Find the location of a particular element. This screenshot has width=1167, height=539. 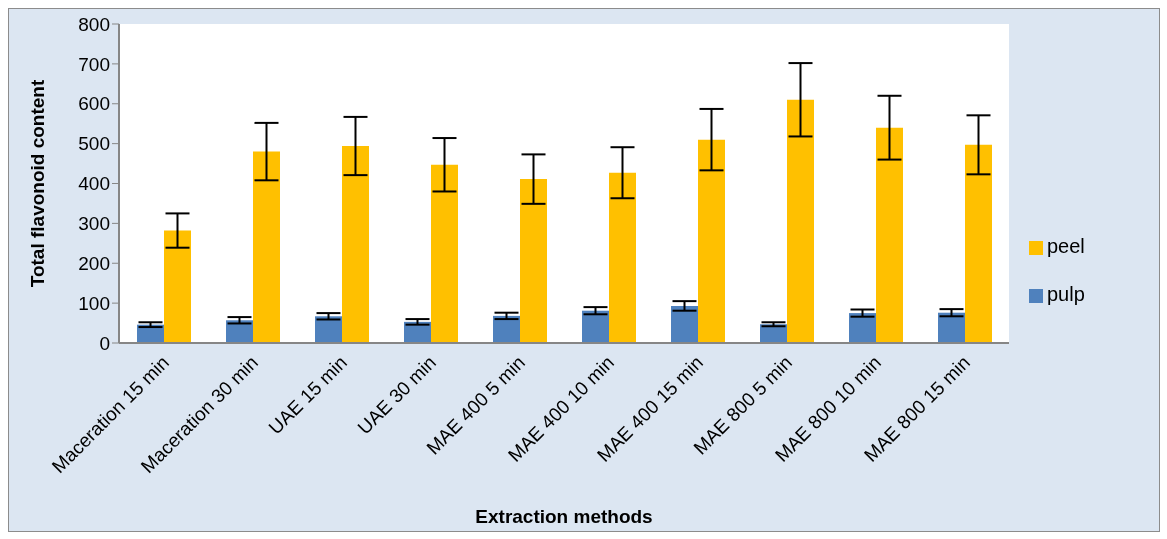

legend-label: pulp is located at coordinates (1066, 294).